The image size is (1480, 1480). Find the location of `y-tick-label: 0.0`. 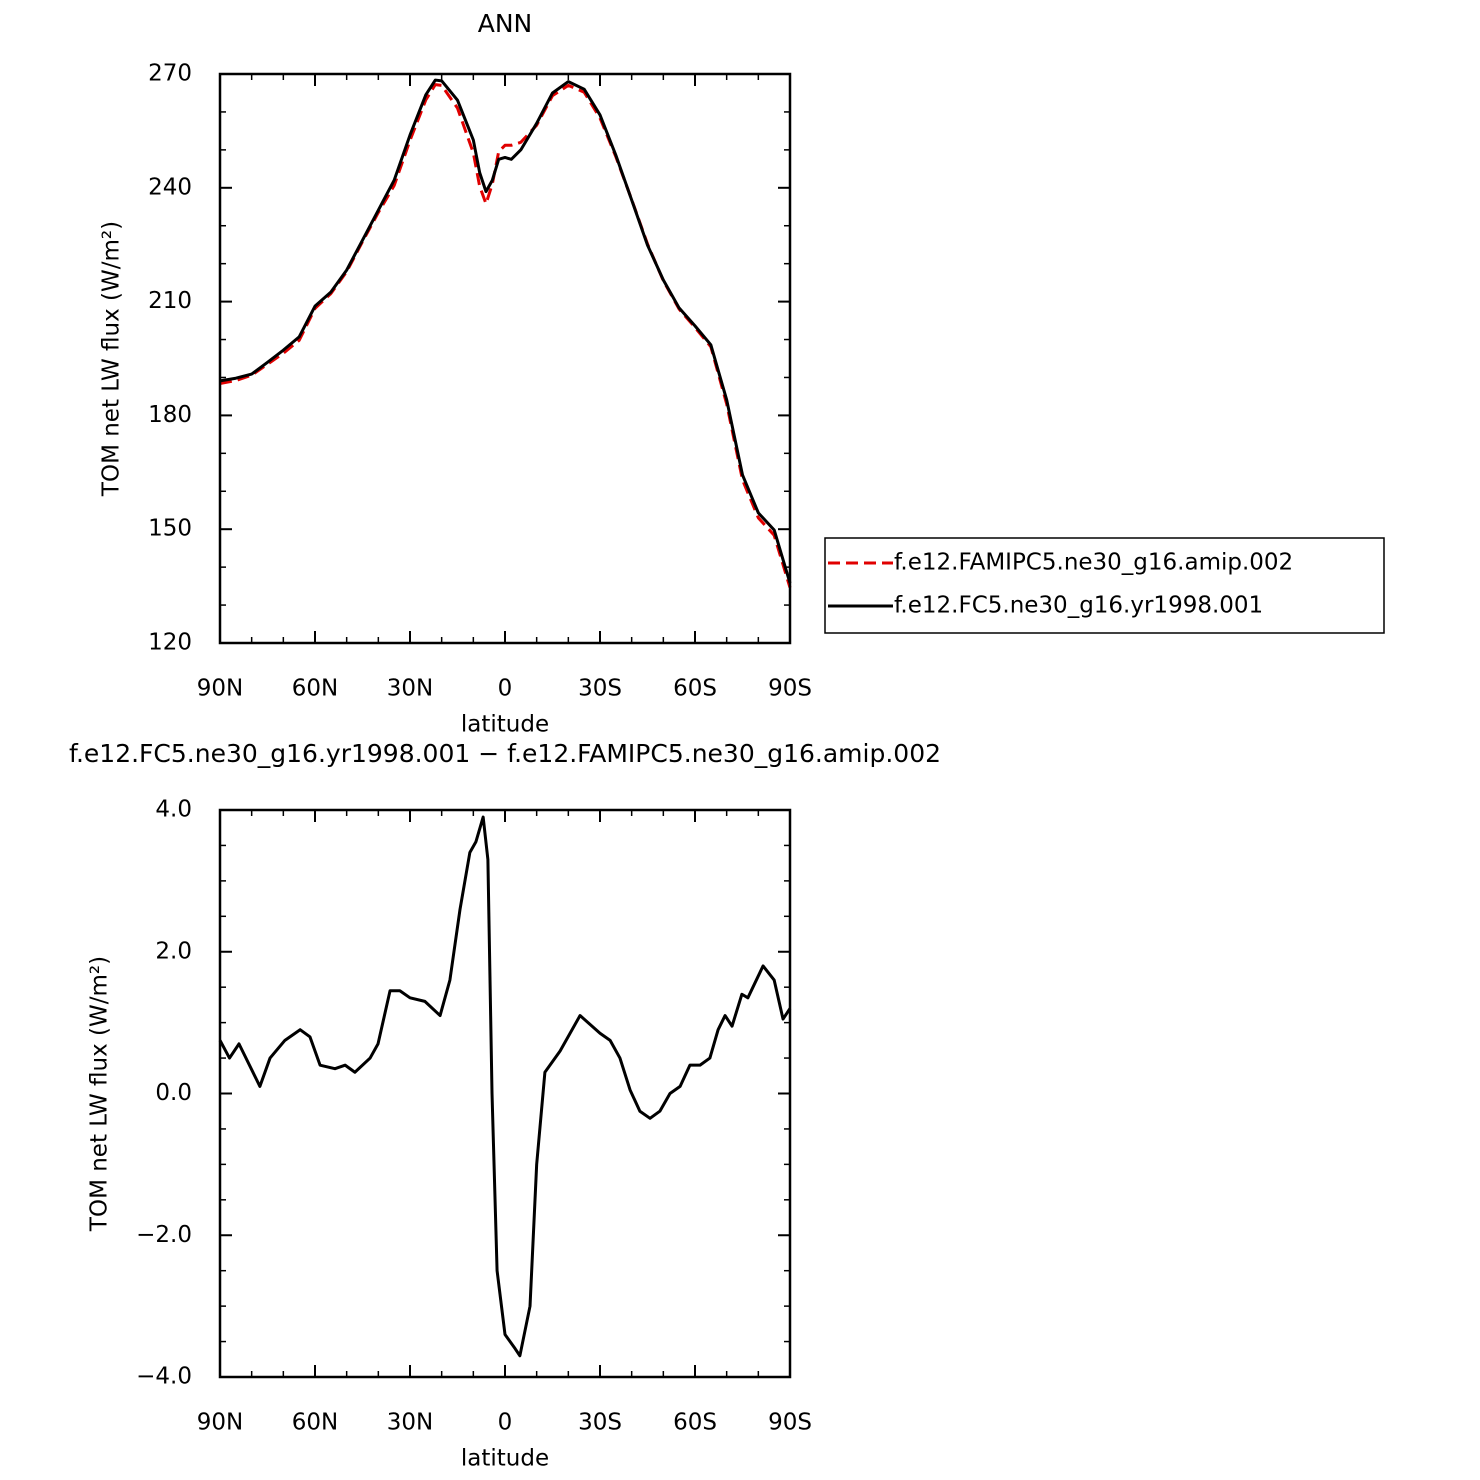

y-tick-label: 0.0 is located at coordinates (173, 1093).